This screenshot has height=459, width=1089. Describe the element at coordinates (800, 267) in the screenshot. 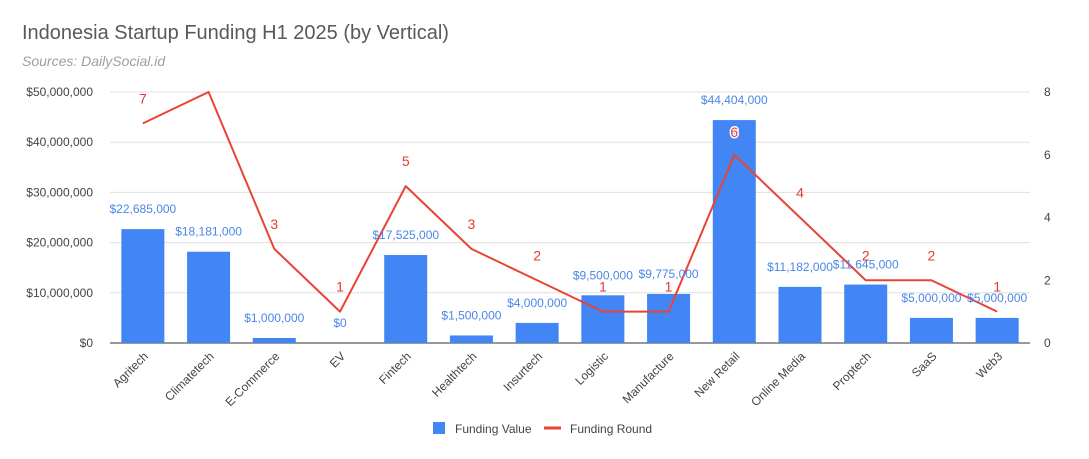

I see `bar-data-label: $11,182,000` at that location.